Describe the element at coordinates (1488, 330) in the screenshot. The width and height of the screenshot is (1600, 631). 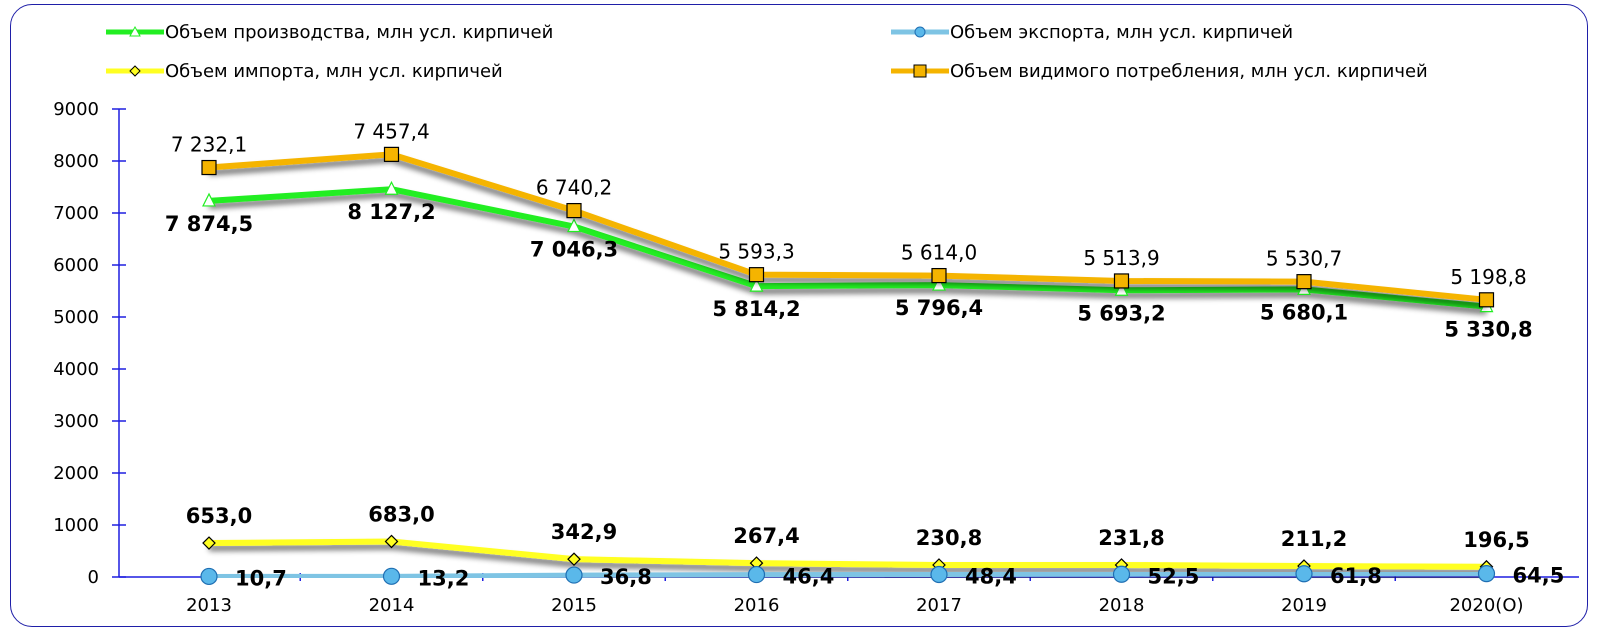
I see `data-label-consumption: 5 330,8` at that location.